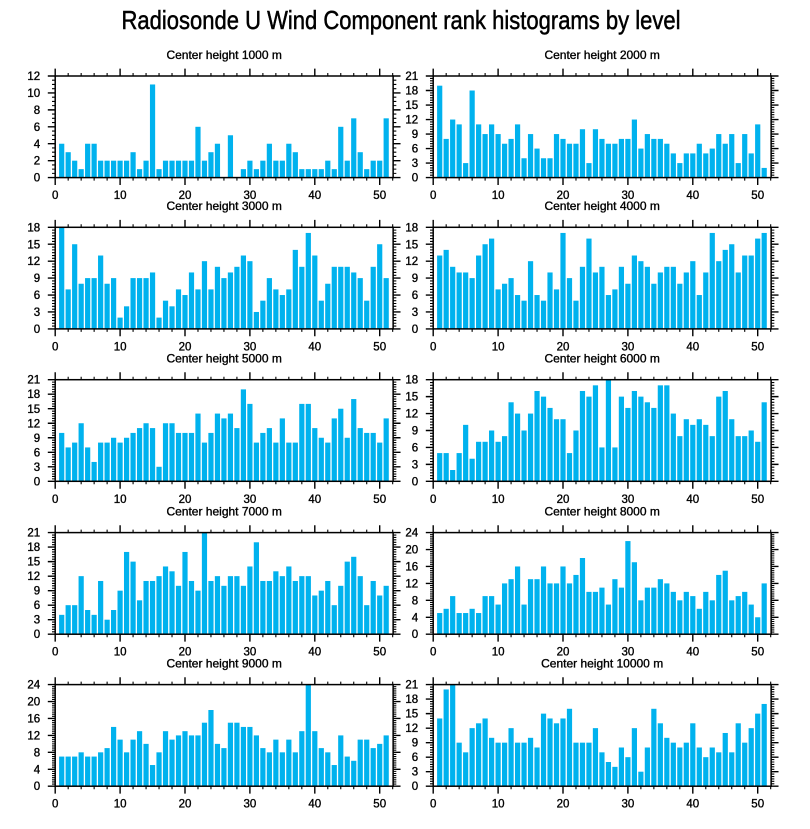 The width and height of the screenshot is (810, 829). I want to click on svg-text: Center height 8000 m, so click(601, 511).